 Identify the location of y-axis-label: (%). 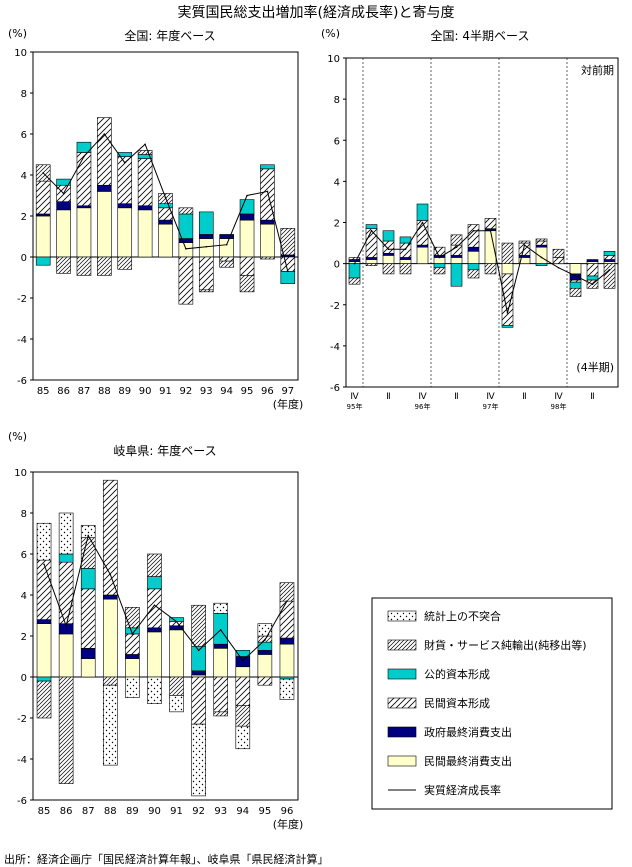
(17, 33).